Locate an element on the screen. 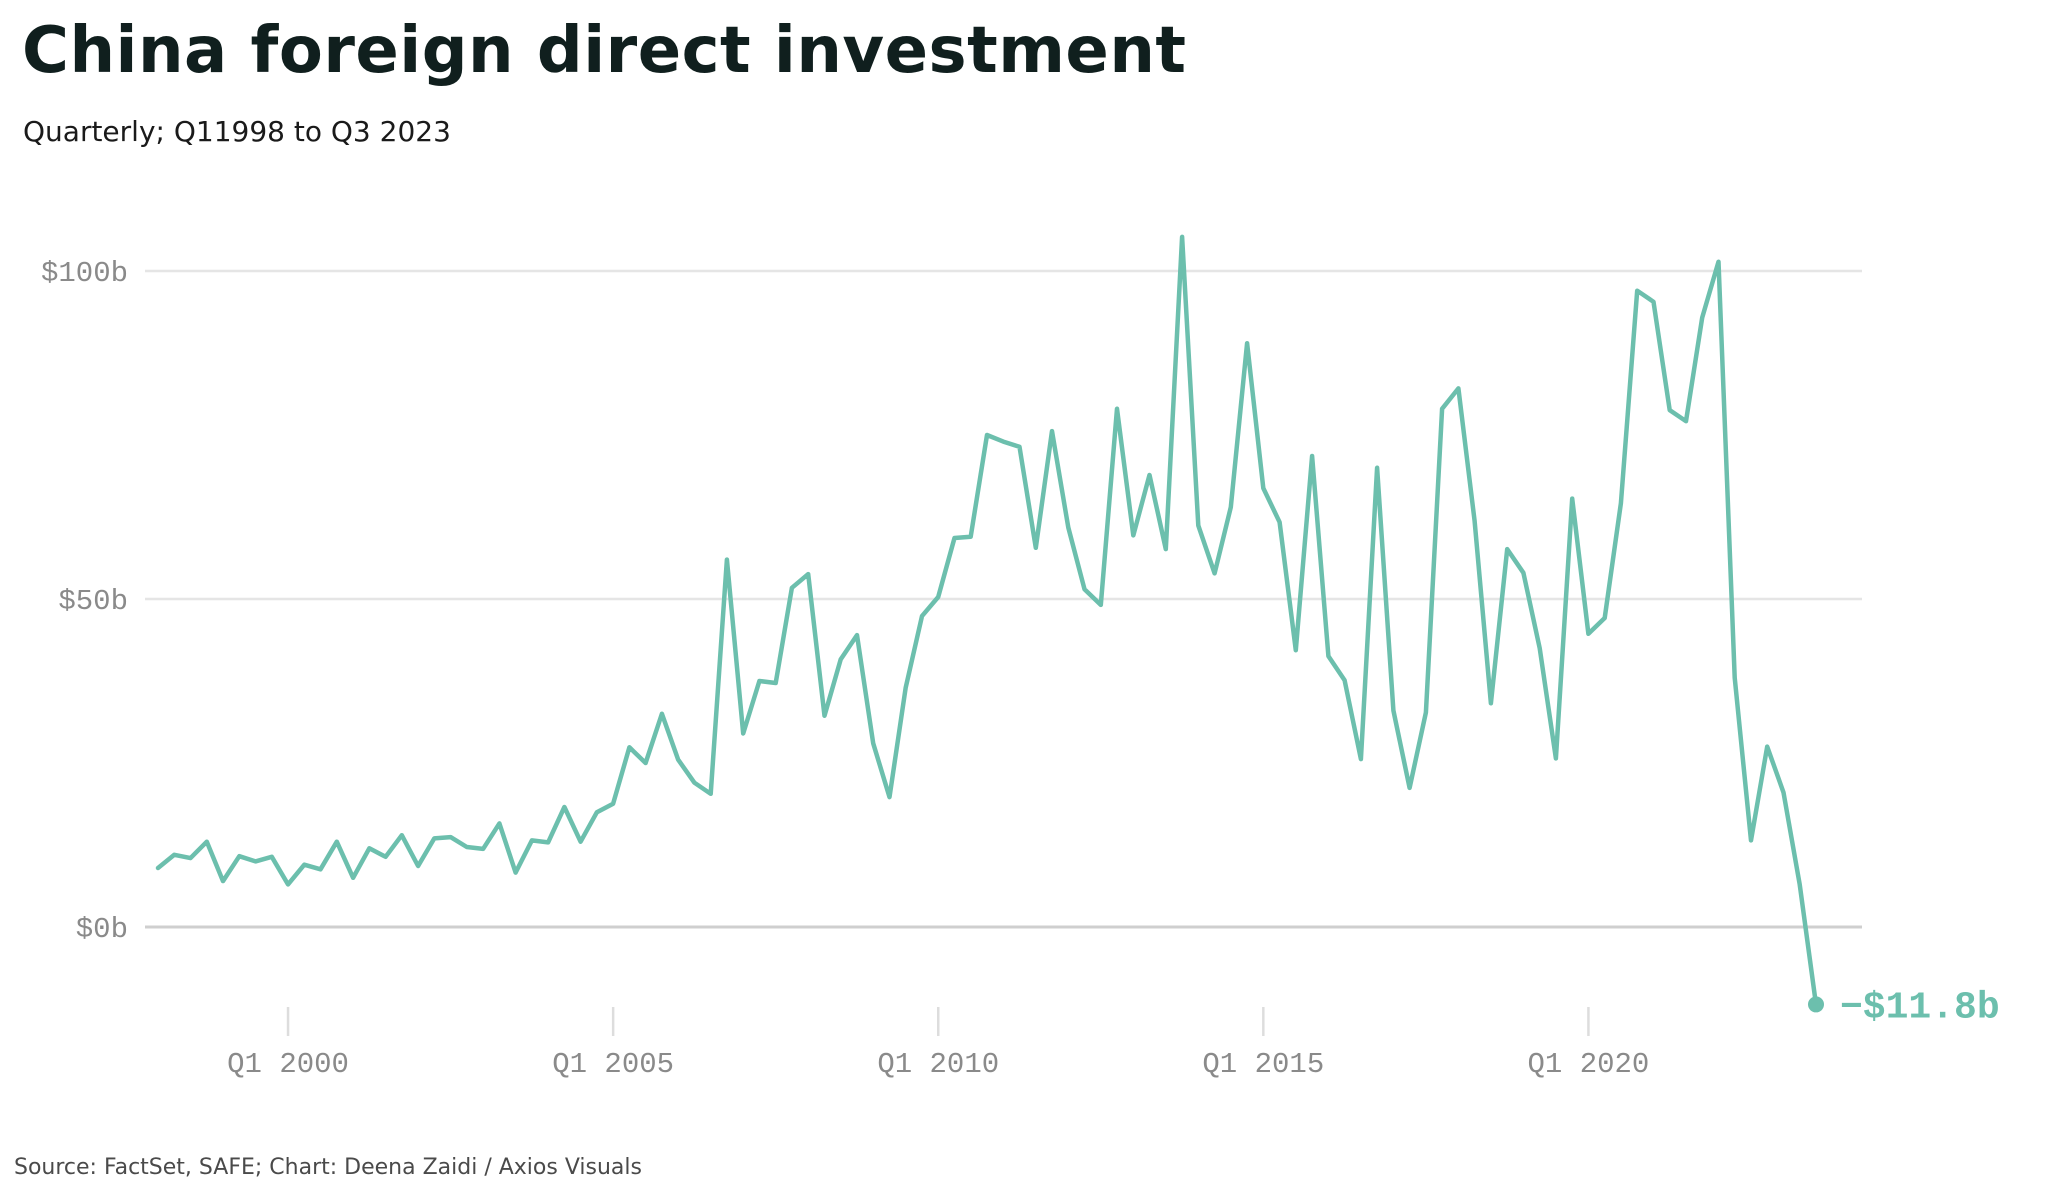  chart-title: China foreign direct investment is located at coordinates (604, 51).